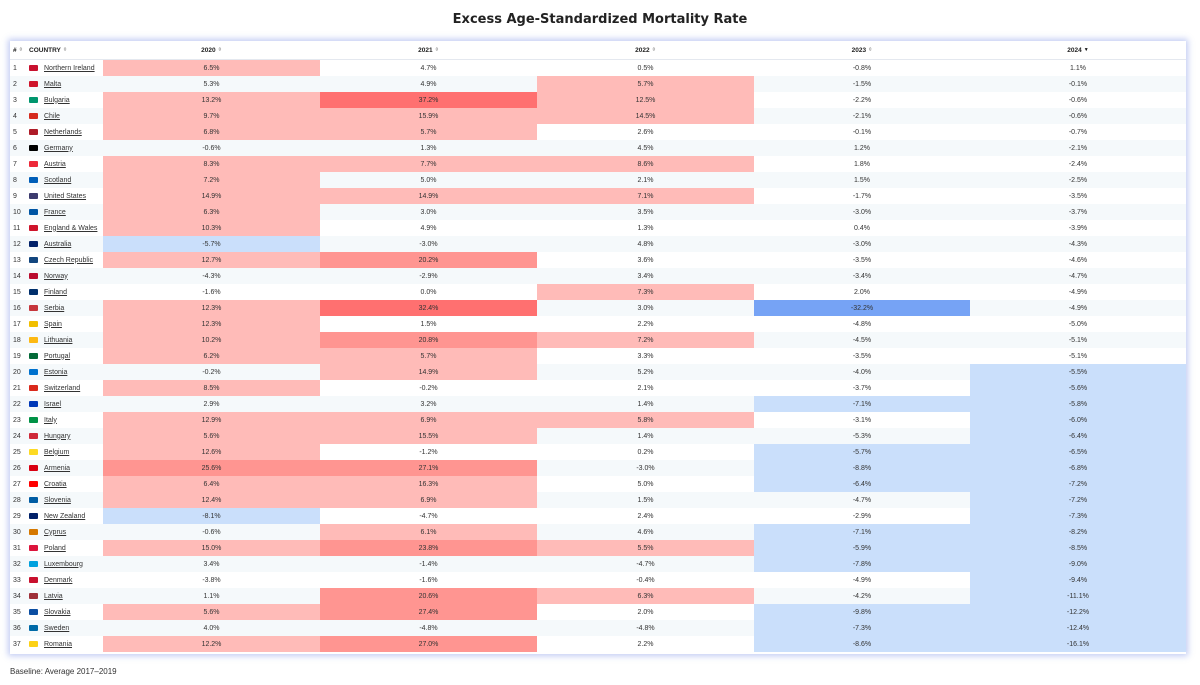  What do you see at coordinates (428, 50) in the screenshot?
I see `column-header-2021: 2021 ⇳` at bounding box center [428, 50].